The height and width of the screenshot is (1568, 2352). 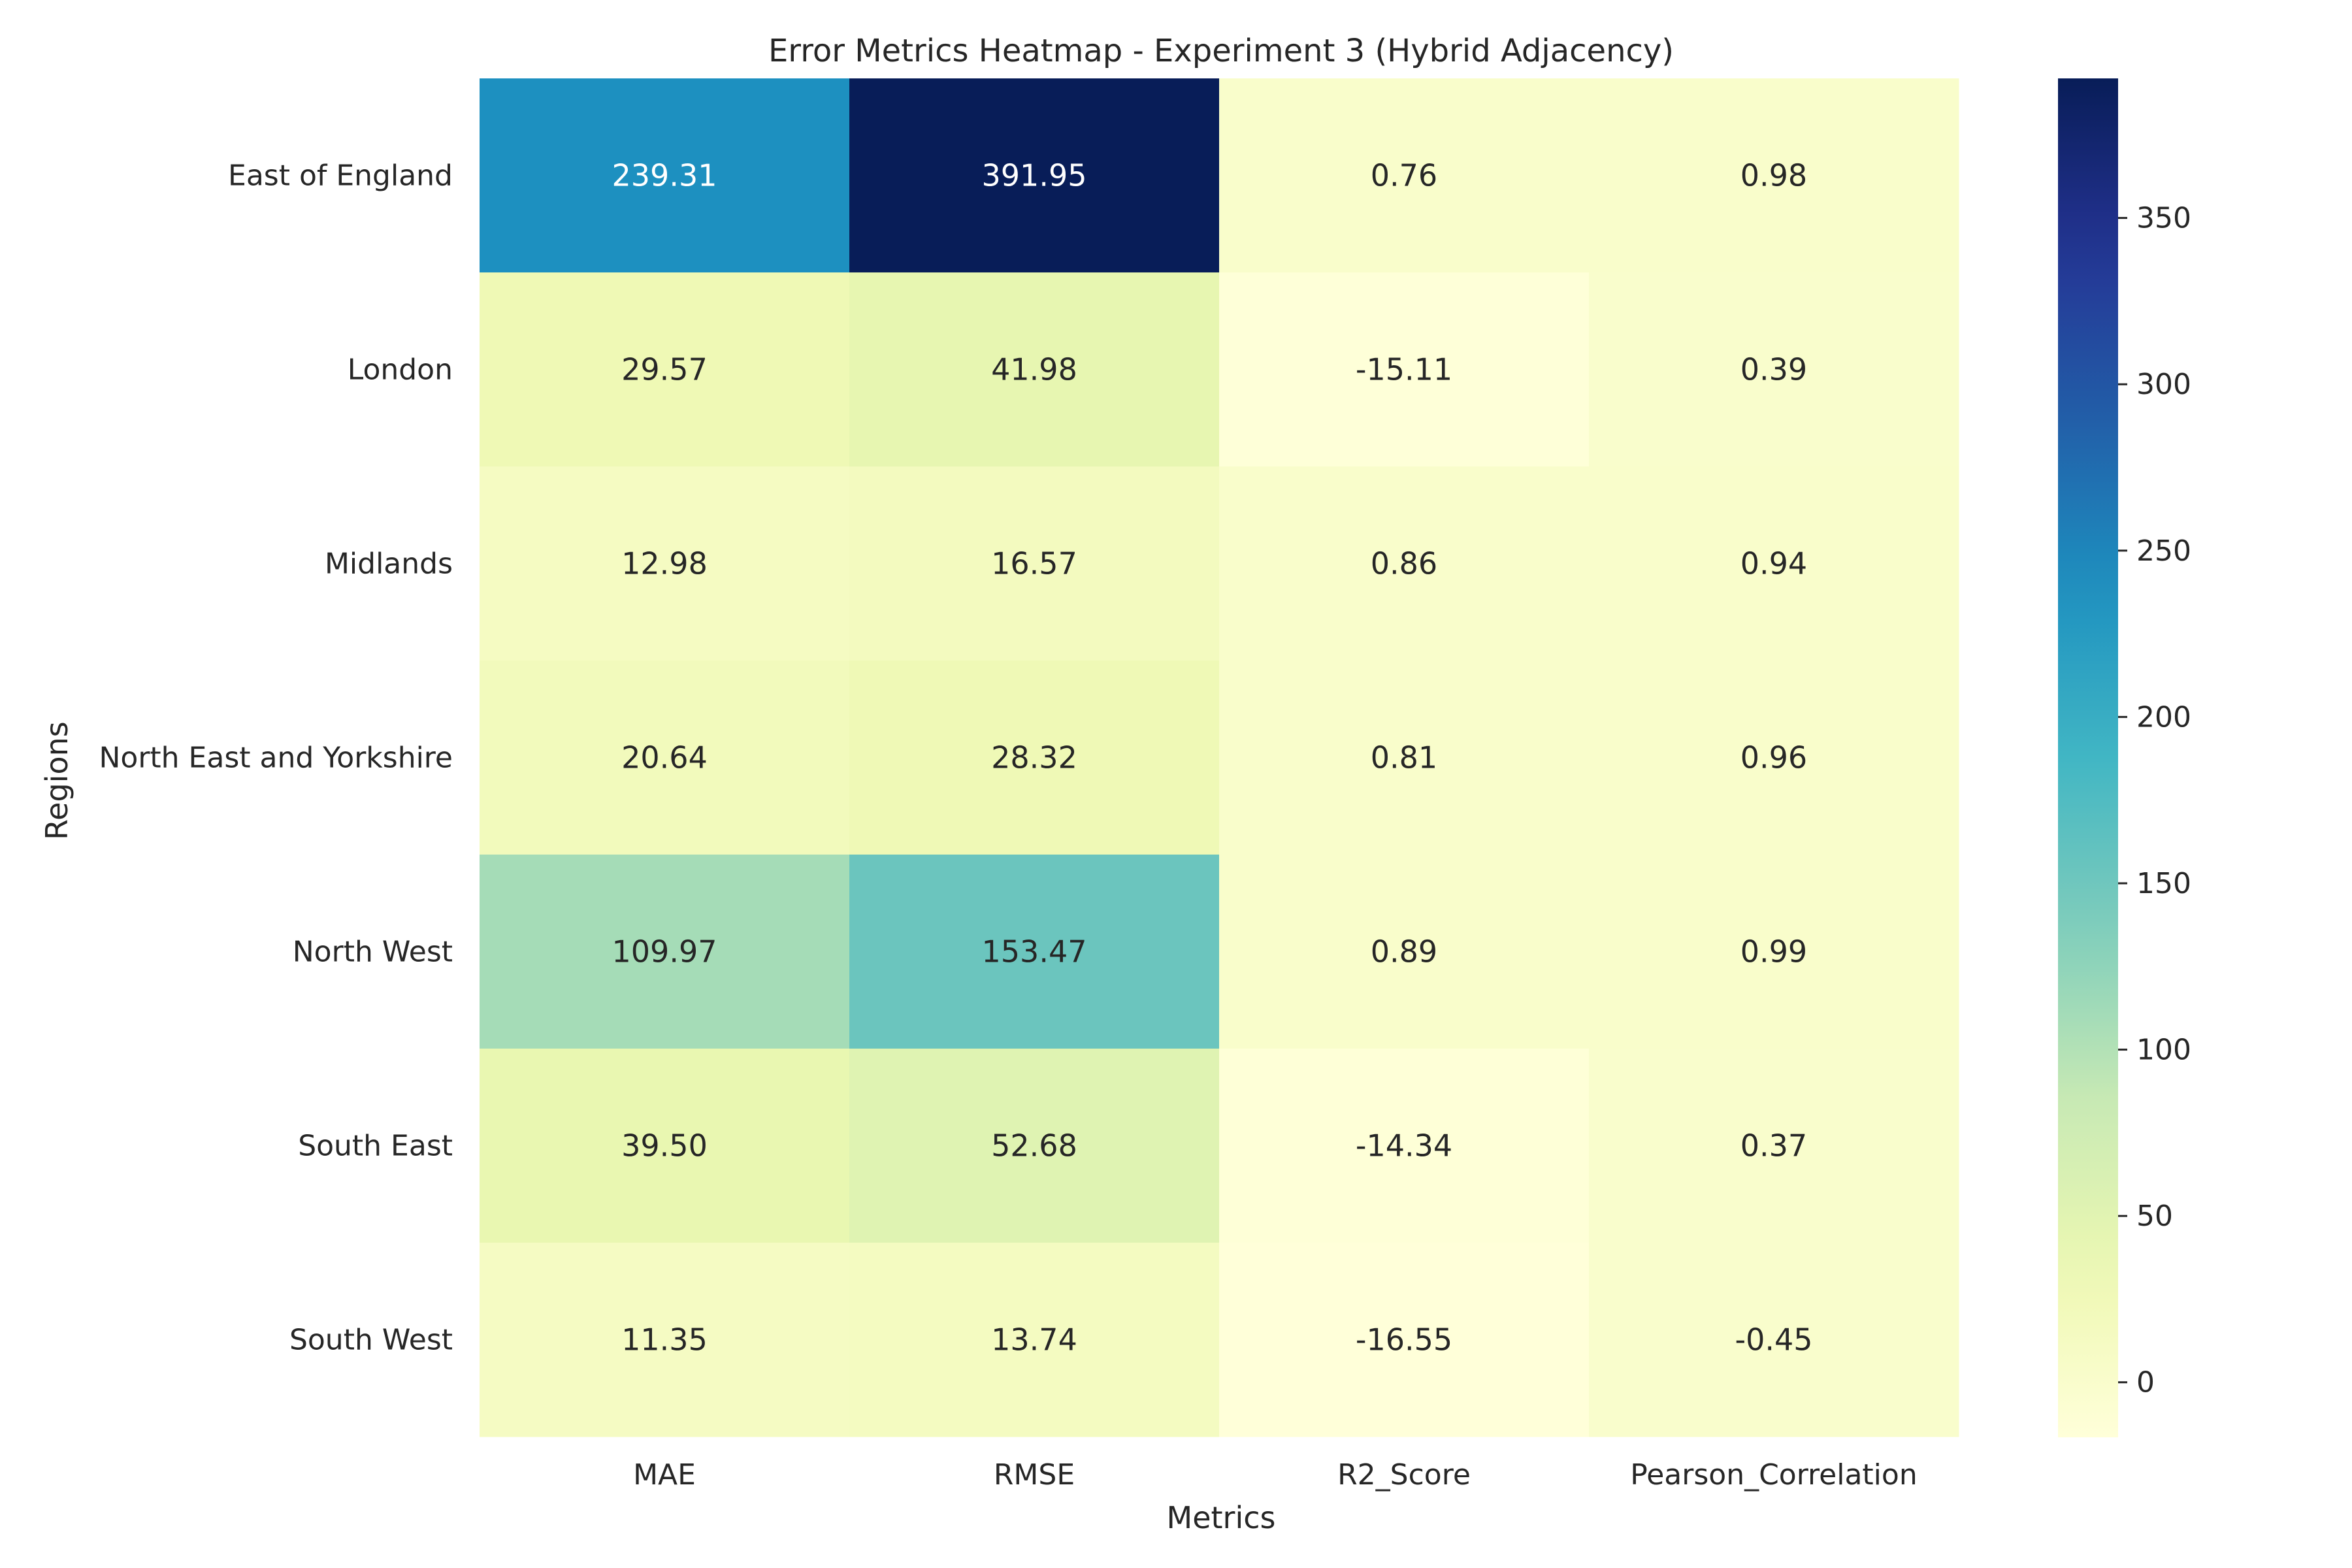 I want to click on colorbar-tick-label: 100, so click(x=2163, y=1050).